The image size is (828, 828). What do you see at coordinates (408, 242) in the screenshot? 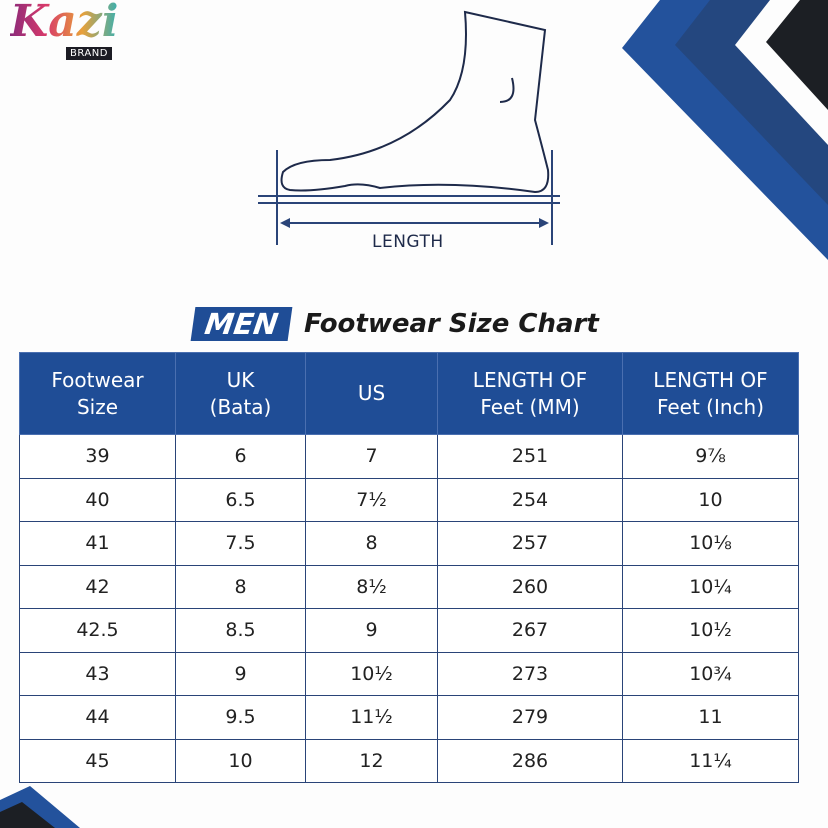
I see `length-label: LENGTH` at bounding box center [408, 242].